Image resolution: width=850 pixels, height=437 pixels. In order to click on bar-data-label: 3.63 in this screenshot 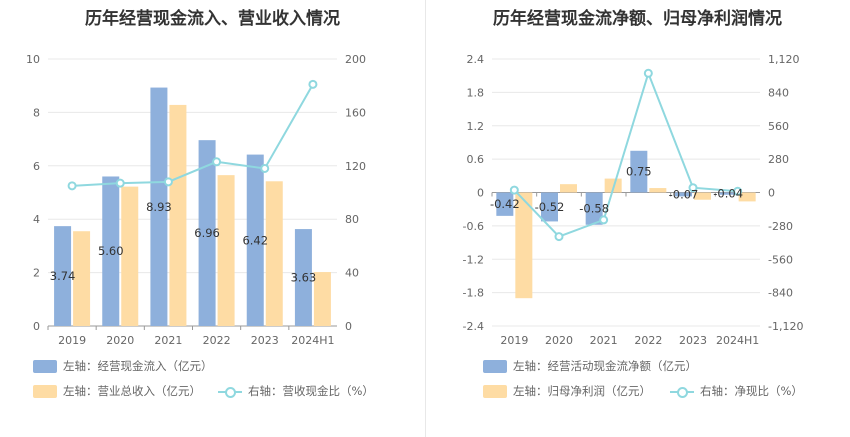, I will do `click(304, 278)`.